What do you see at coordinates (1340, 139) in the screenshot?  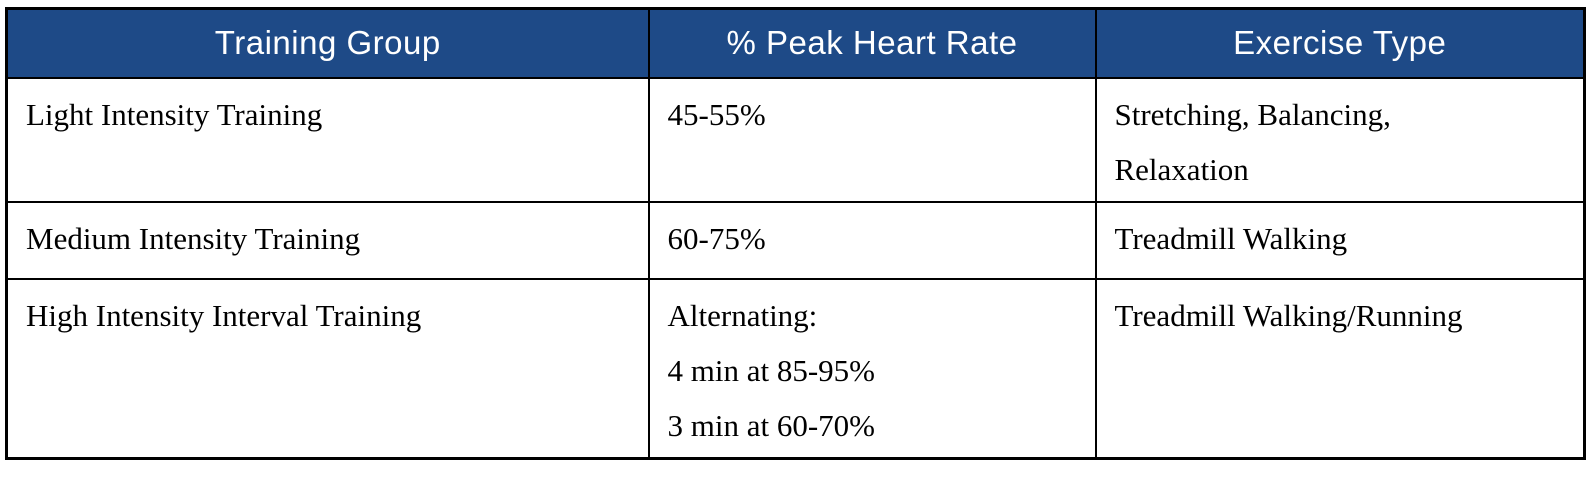 I see `cell-light-exercise-type: Stretching, Balancing, Relaxation` at bounding box center [1340, 139].